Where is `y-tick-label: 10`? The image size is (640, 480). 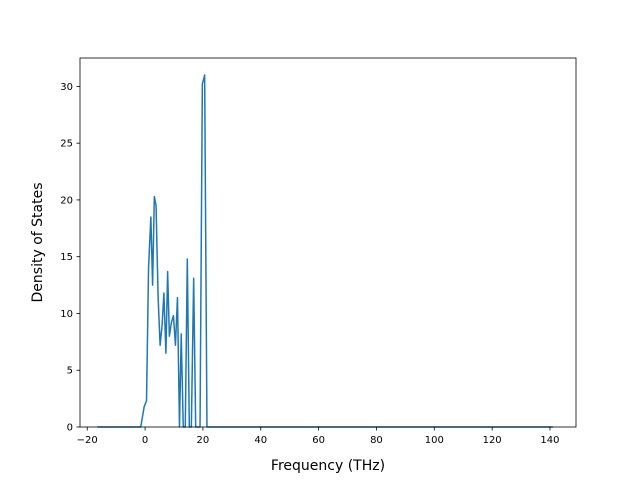
y-tick-label: 10 is located at coordinates (66, 314).